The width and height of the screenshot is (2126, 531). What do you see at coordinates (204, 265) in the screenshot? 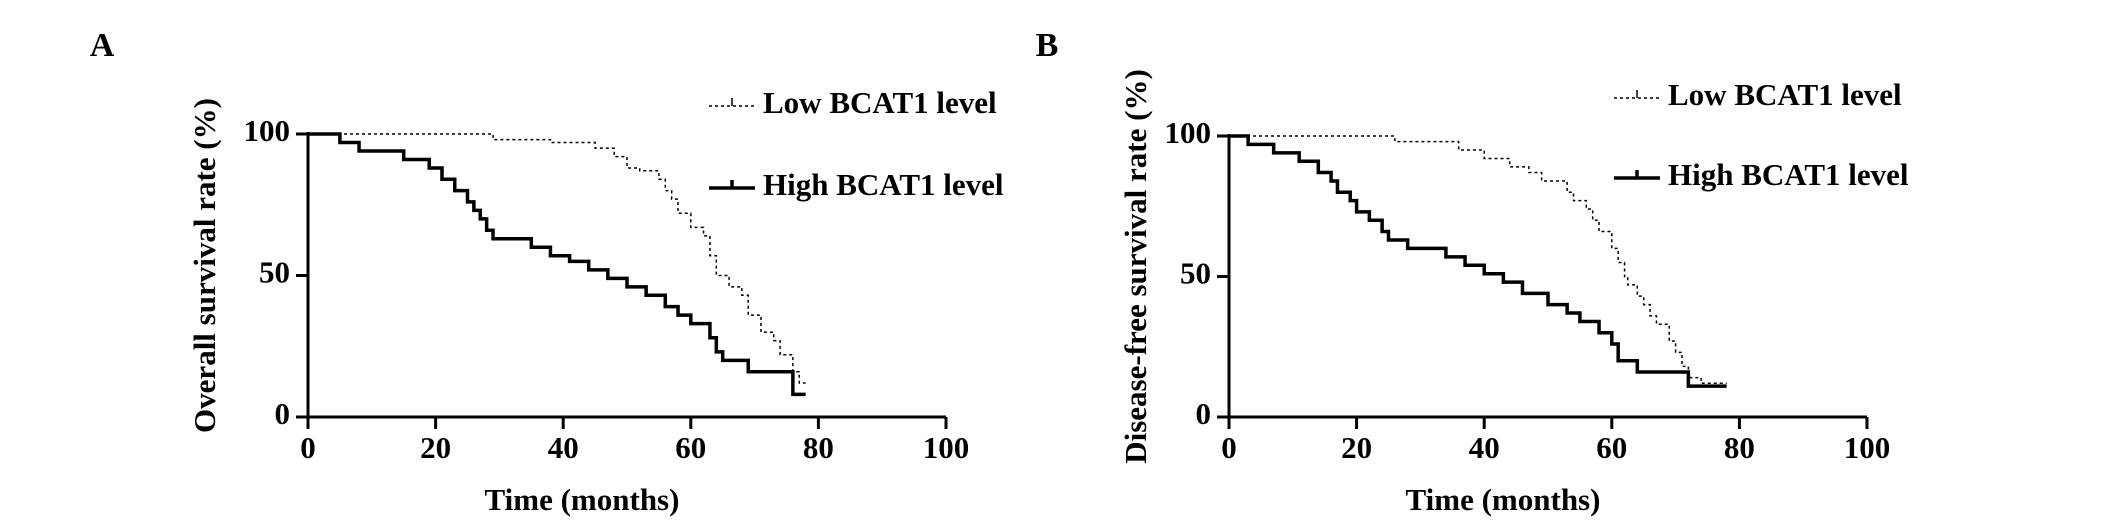
I see `y-axis-label: Overall survival rate (%)` at bounding box center [204, 265].